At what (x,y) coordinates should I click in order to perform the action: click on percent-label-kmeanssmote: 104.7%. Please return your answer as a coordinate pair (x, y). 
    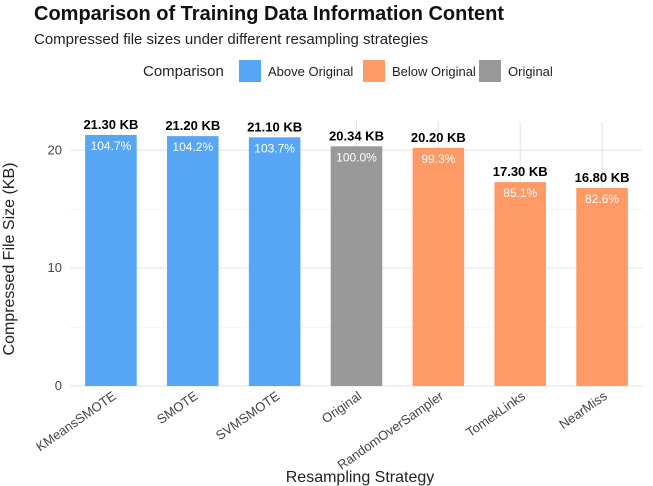
    Looking at the image, I should click on (111, 146).